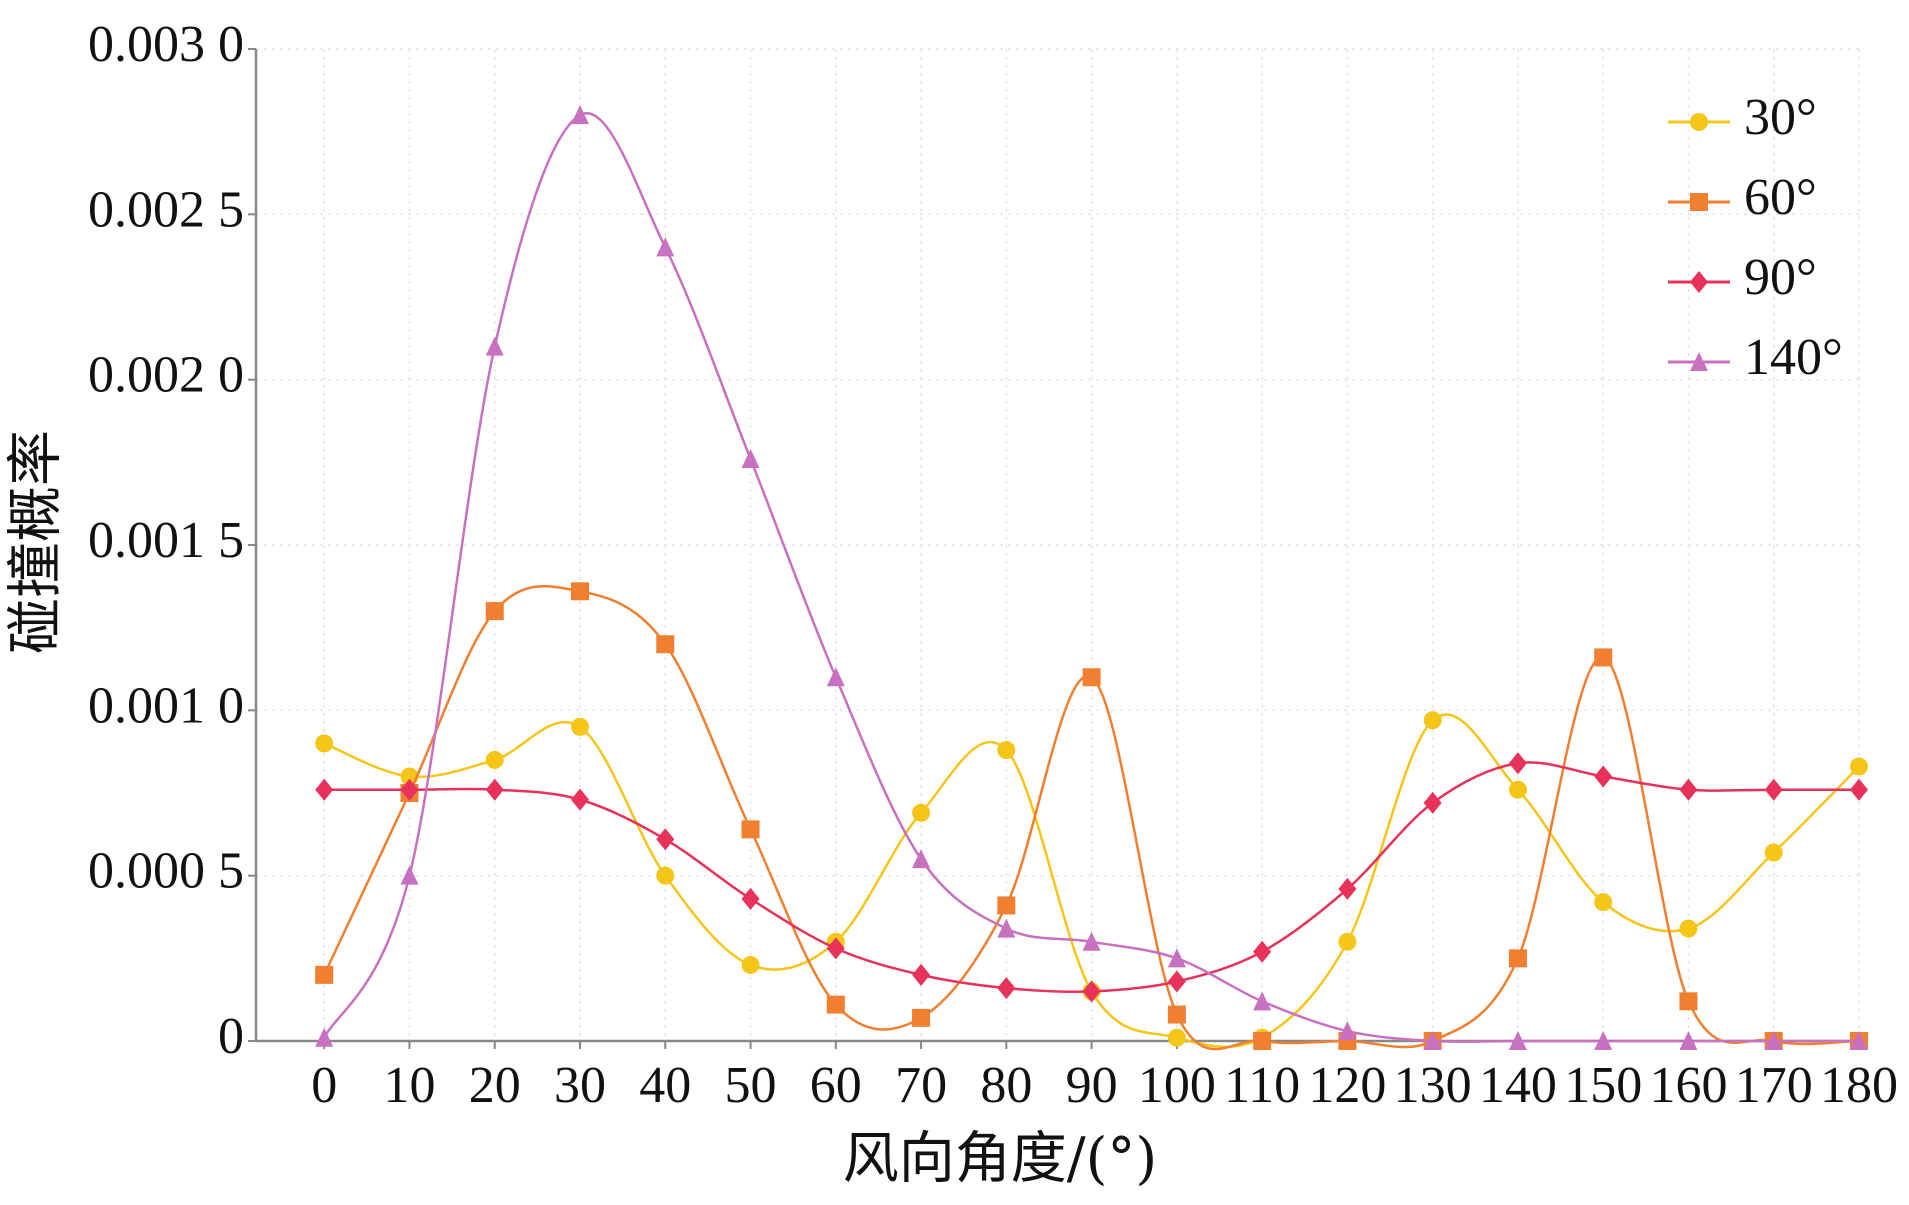 This screenshot has height=1205, width=1909. What do you see at coordinates (495, 1085) in the screenshot?
I see `x-tick-label: 20` at bounding box center [495, 1085].